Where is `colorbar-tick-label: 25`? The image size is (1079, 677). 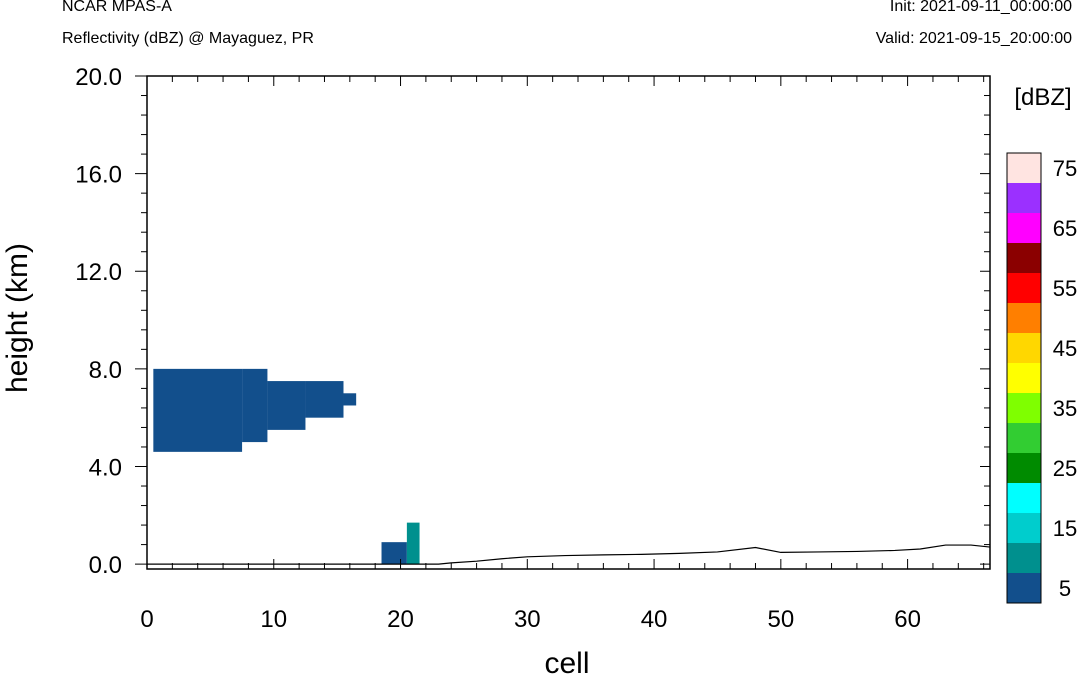 colorbar-tick-label: 25 is located at coordinates (1065, 468).